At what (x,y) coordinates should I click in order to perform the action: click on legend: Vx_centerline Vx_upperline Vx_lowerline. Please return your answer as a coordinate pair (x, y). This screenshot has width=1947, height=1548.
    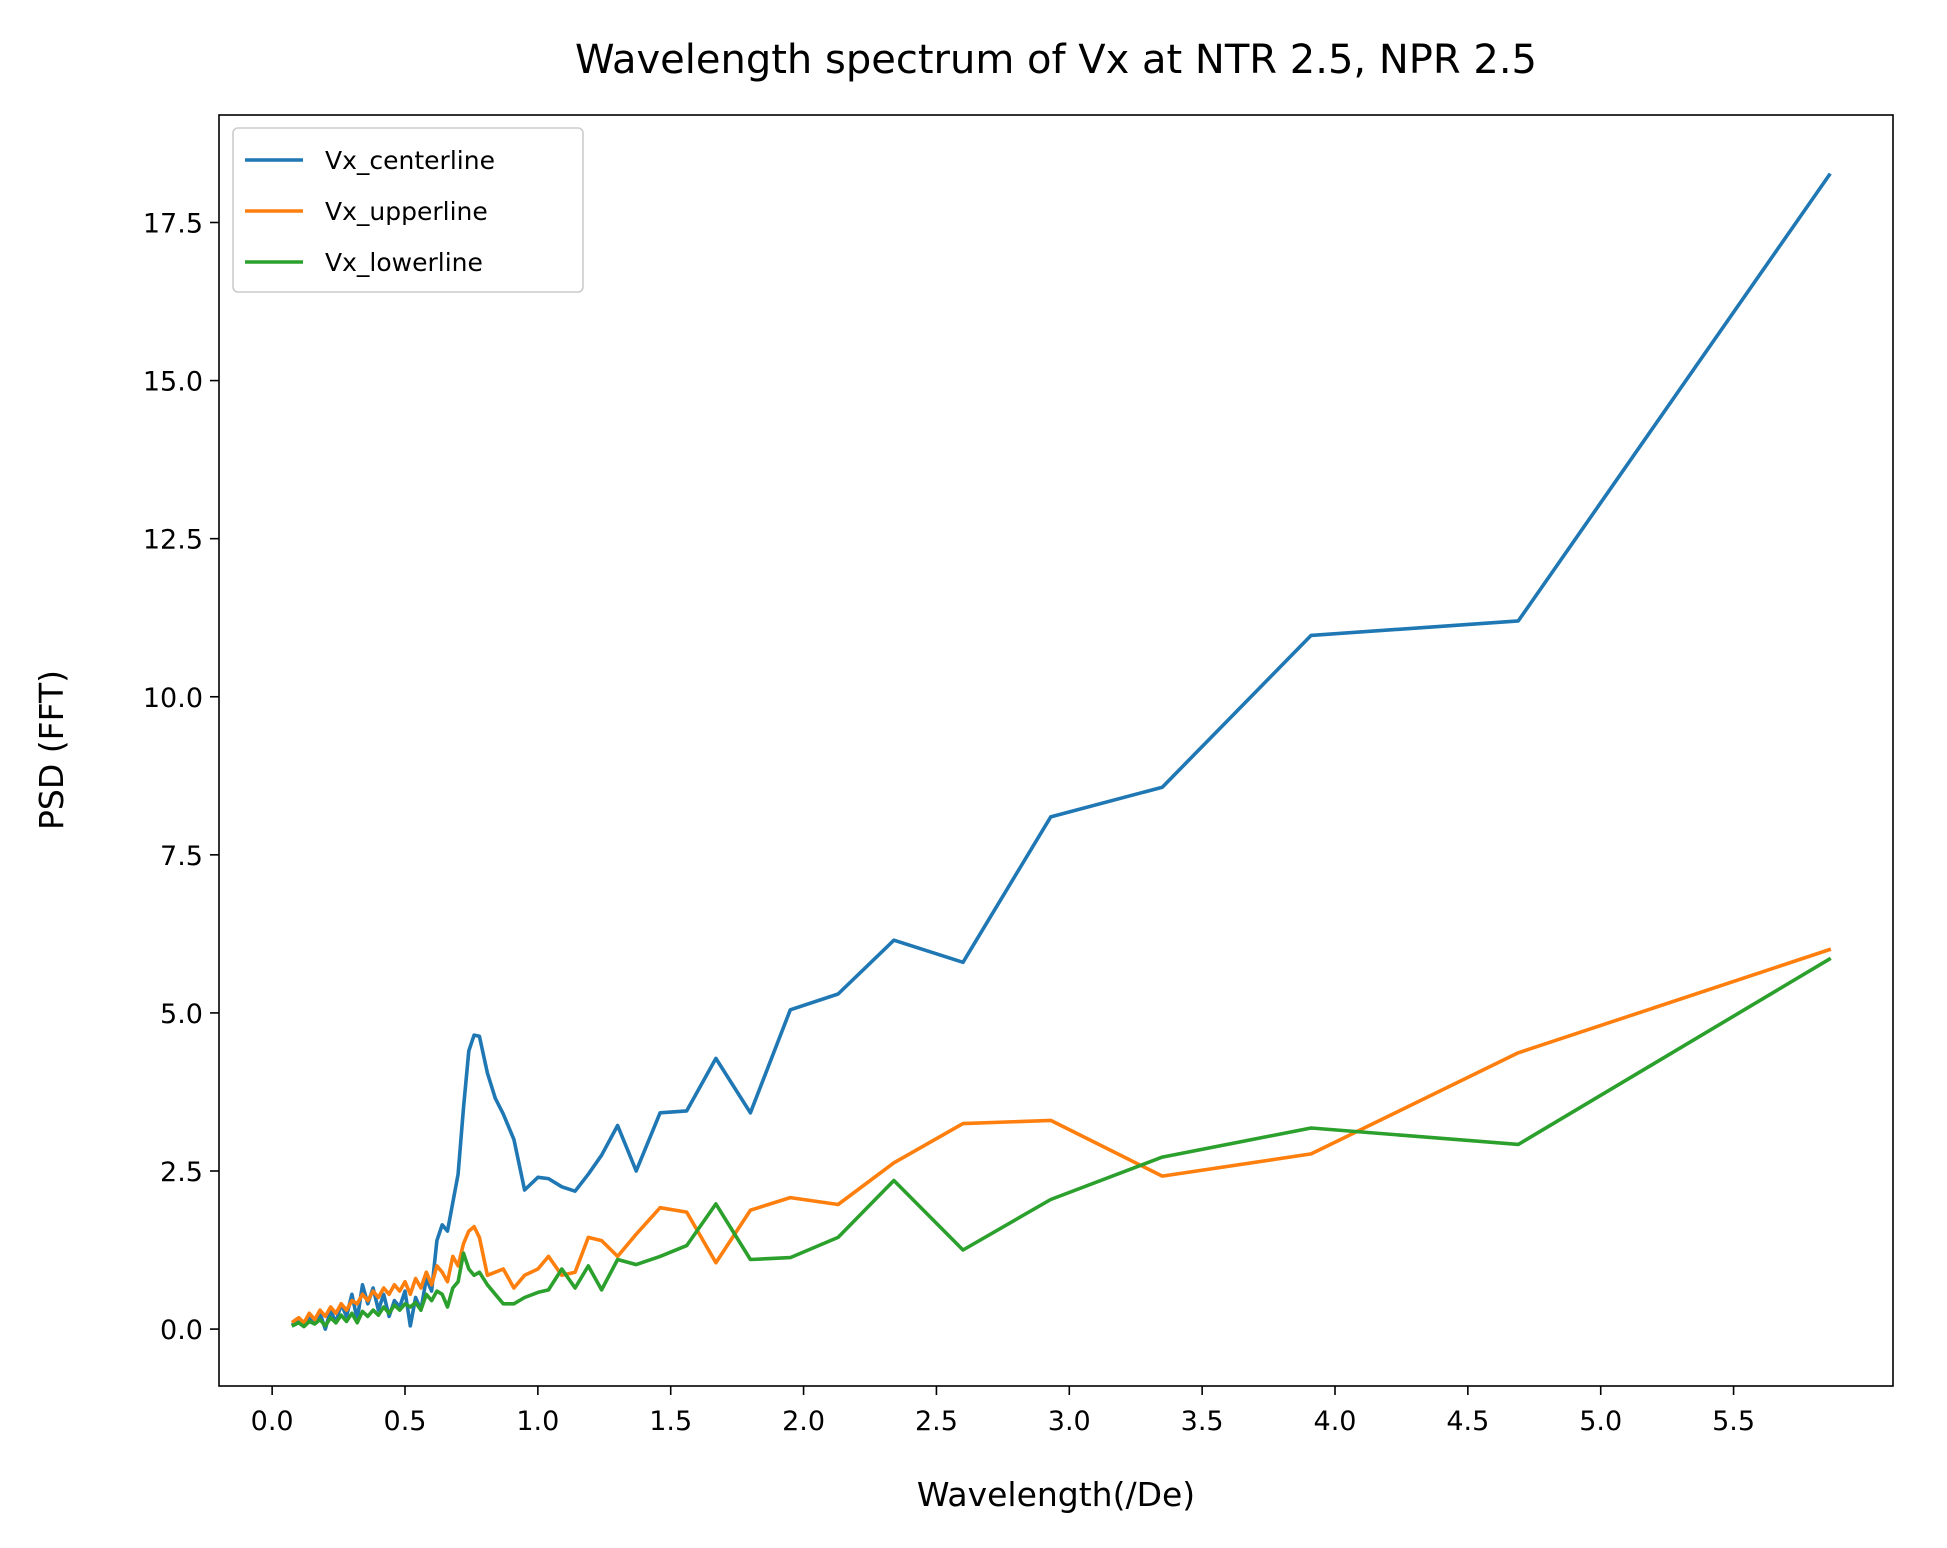
    Looking at the image, I should click on (408, 210).